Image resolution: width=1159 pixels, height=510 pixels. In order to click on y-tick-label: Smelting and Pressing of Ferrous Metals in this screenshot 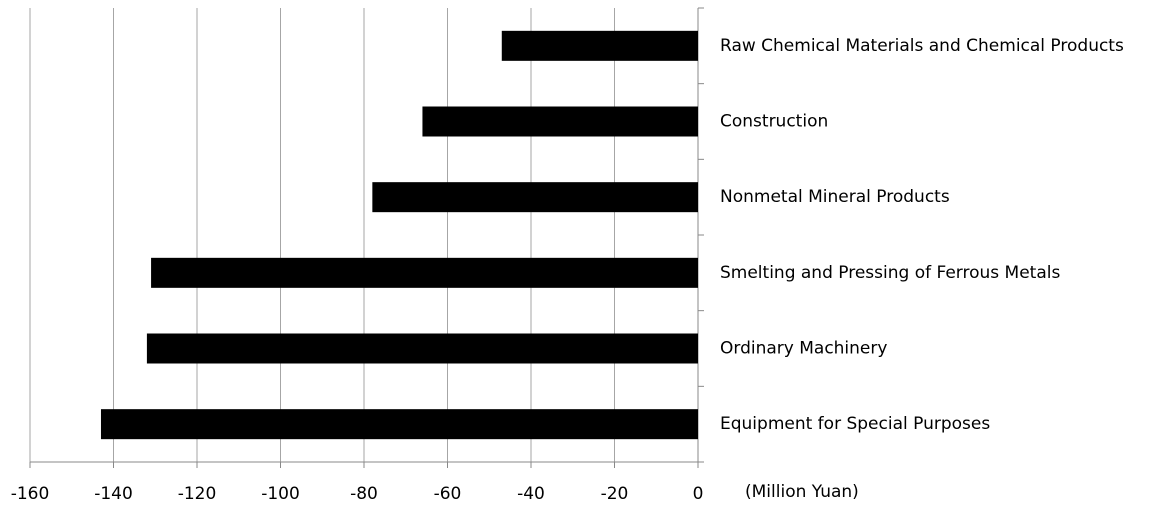, I will do `click(890, 273)`.